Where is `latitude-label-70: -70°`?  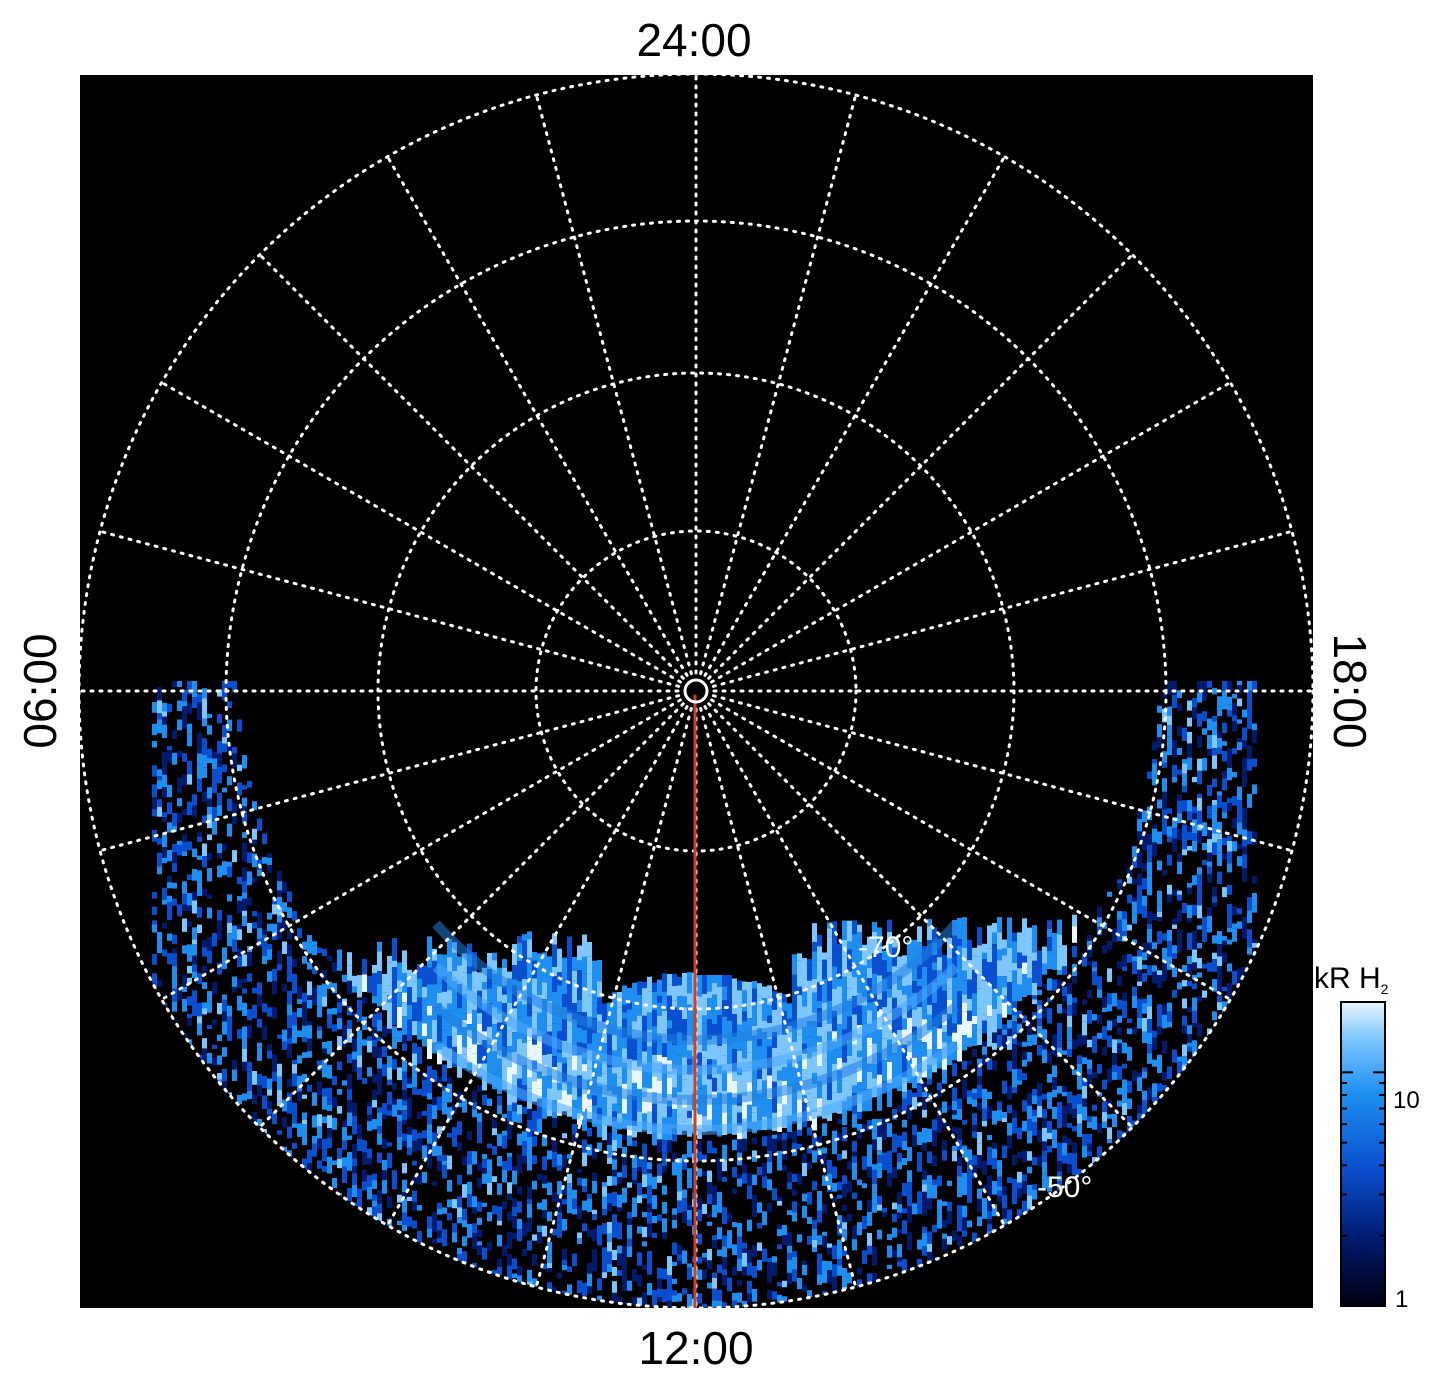 latitude-label-70: -70° is located at coordinates (885, 947).